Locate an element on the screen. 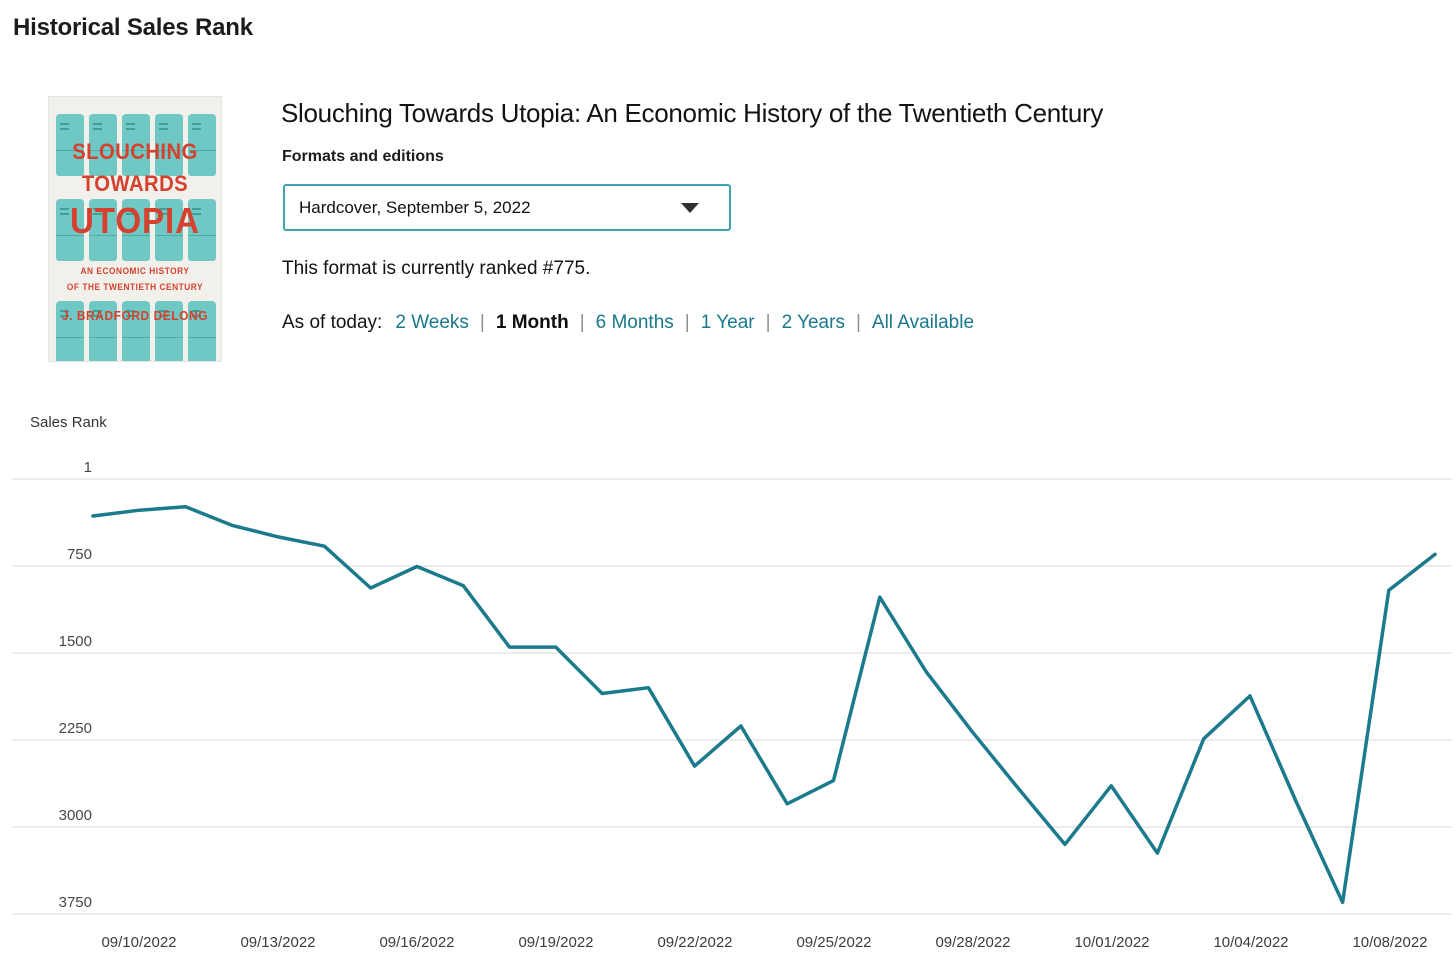 Image resolution: width=1456 pixels, height=956 pixels. y-tick-label: 3000 is located at coordinates (75, 815).